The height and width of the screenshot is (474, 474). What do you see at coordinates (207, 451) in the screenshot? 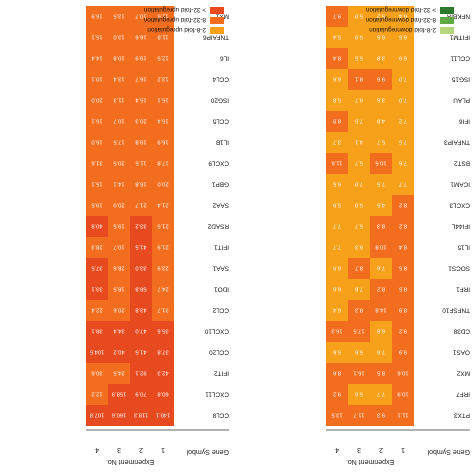
I see `gene-symbol-header: Gene Symbol` at bounding box center [207, 451].